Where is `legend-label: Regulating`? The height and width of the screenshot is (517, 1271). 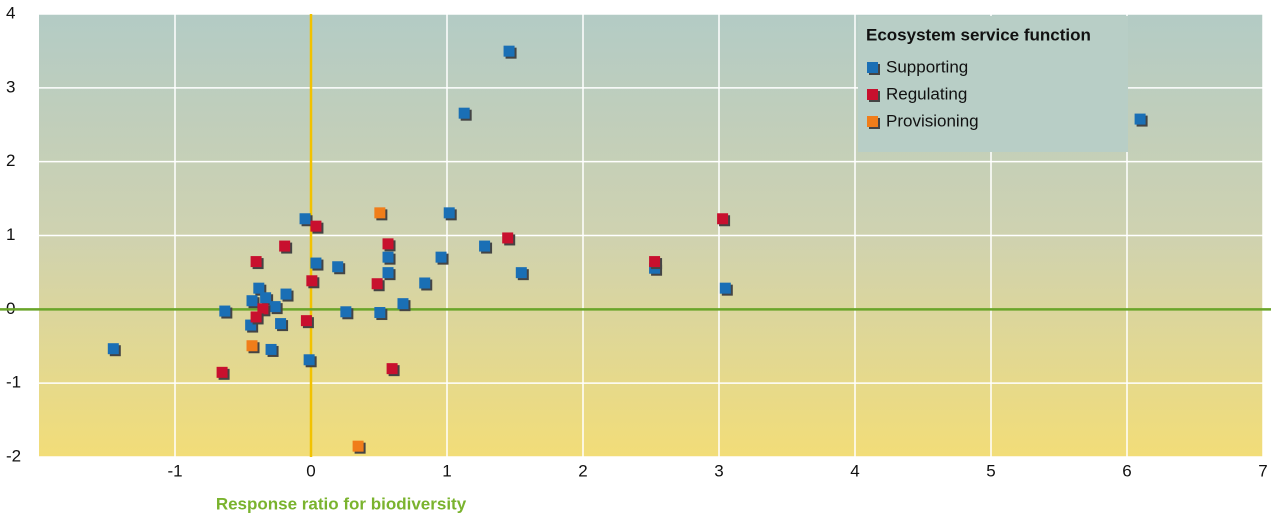 legend-label: Regulating is located at coordinates (926, 93).